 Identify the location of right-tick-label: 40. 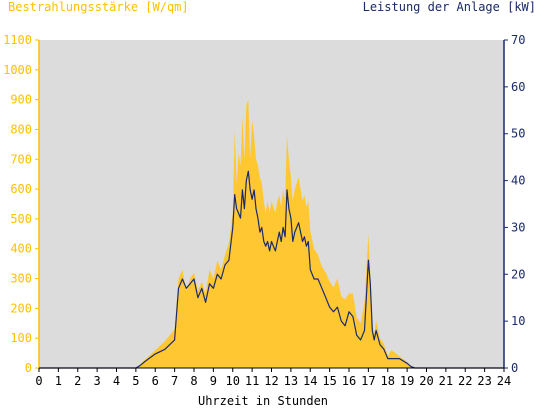
(518, 181).